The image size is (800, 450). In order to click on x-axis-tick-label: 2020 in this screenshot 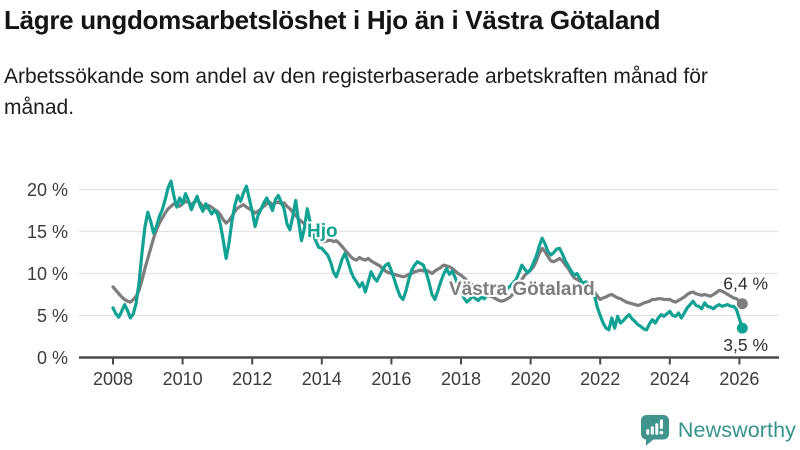, I will do `click(531, 379)`.